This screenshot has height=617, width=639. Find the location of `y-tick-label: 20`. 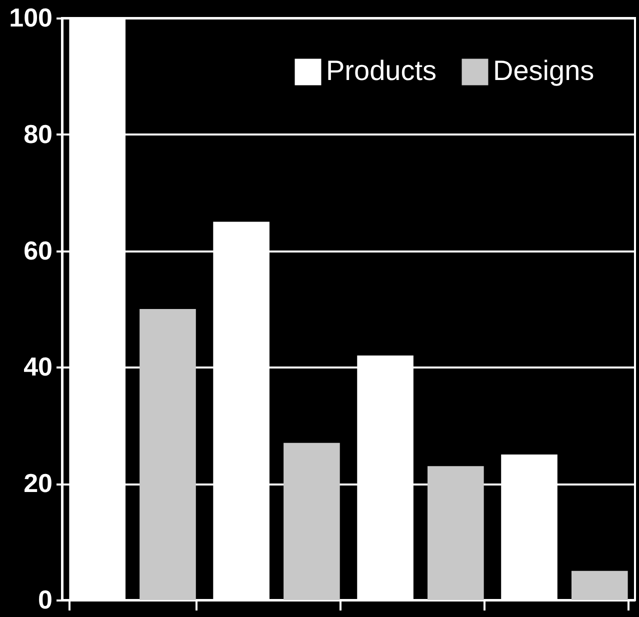

y-tick-label: 20 is located at coordinates (38, 483).